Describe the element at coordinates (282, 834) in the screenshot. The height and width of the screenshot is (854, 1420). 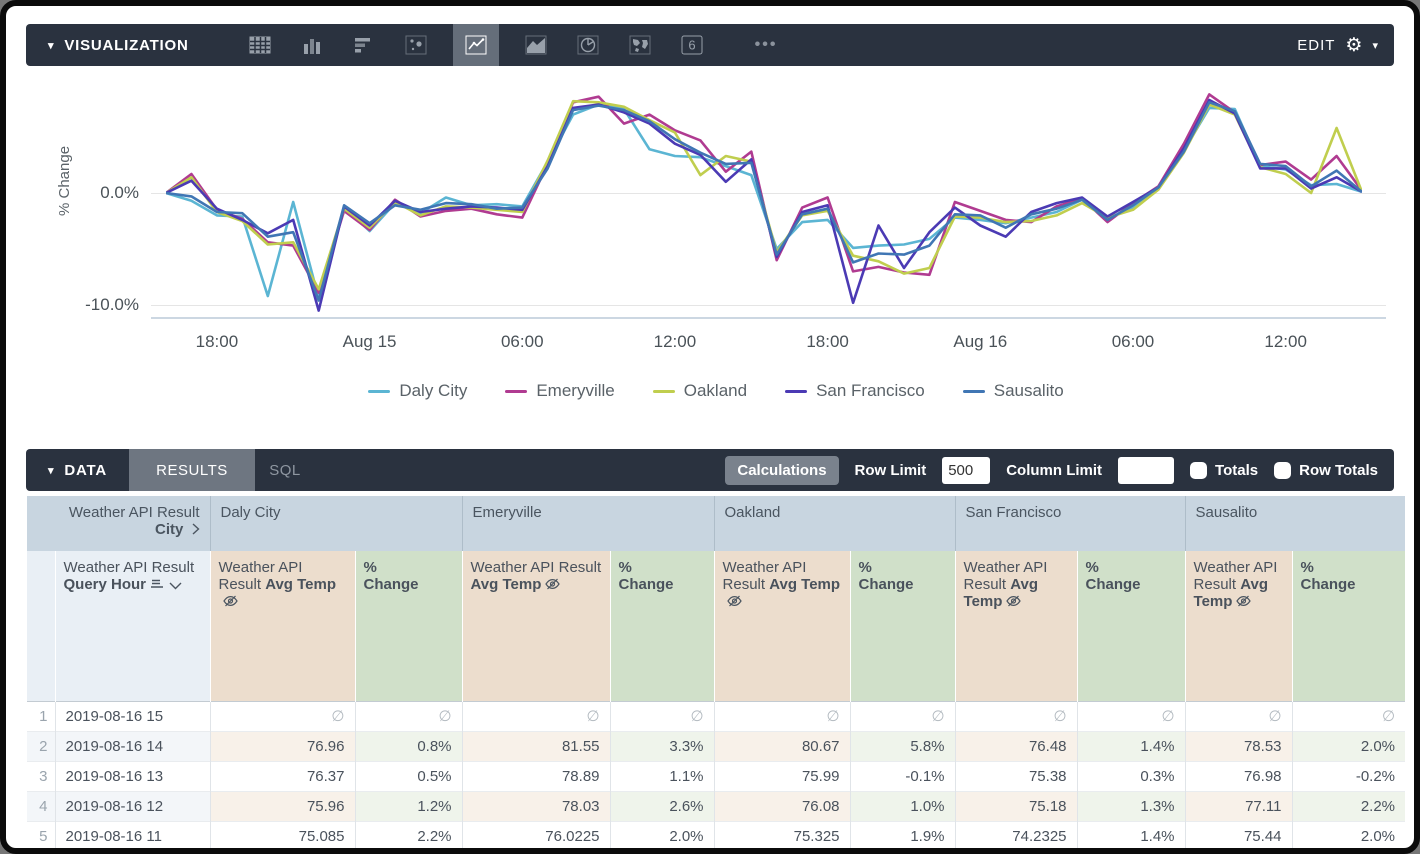
I see `avg-temp-cell: 75.085` at that location.